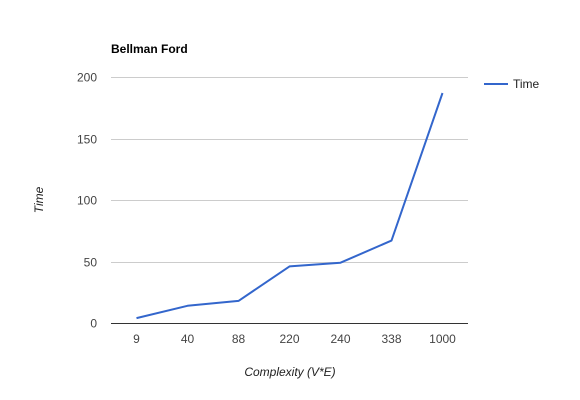 This screenshot has width=580, height=400. I want to click on y-axis-title: Time, so click(39, 199).